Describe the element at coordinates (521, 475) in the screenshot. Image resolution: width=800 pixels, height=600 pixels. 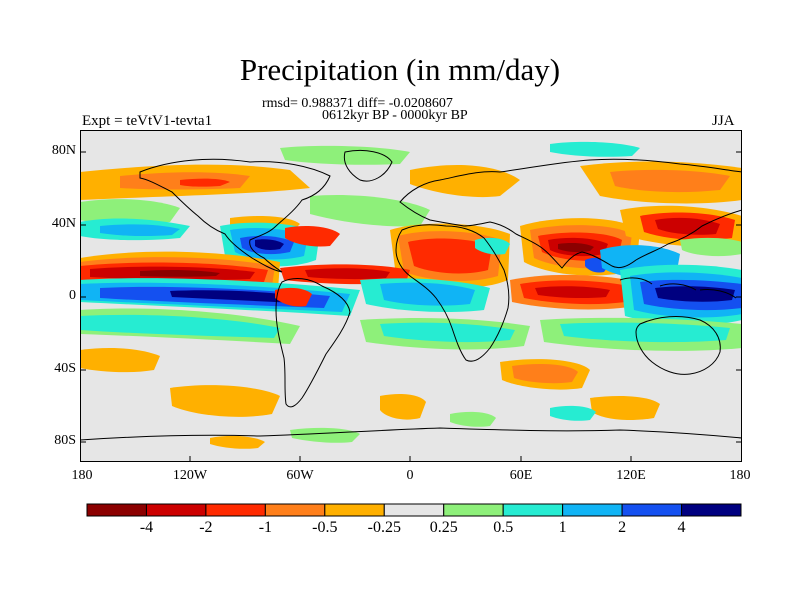
I see `lon-label: 60E` at that location.